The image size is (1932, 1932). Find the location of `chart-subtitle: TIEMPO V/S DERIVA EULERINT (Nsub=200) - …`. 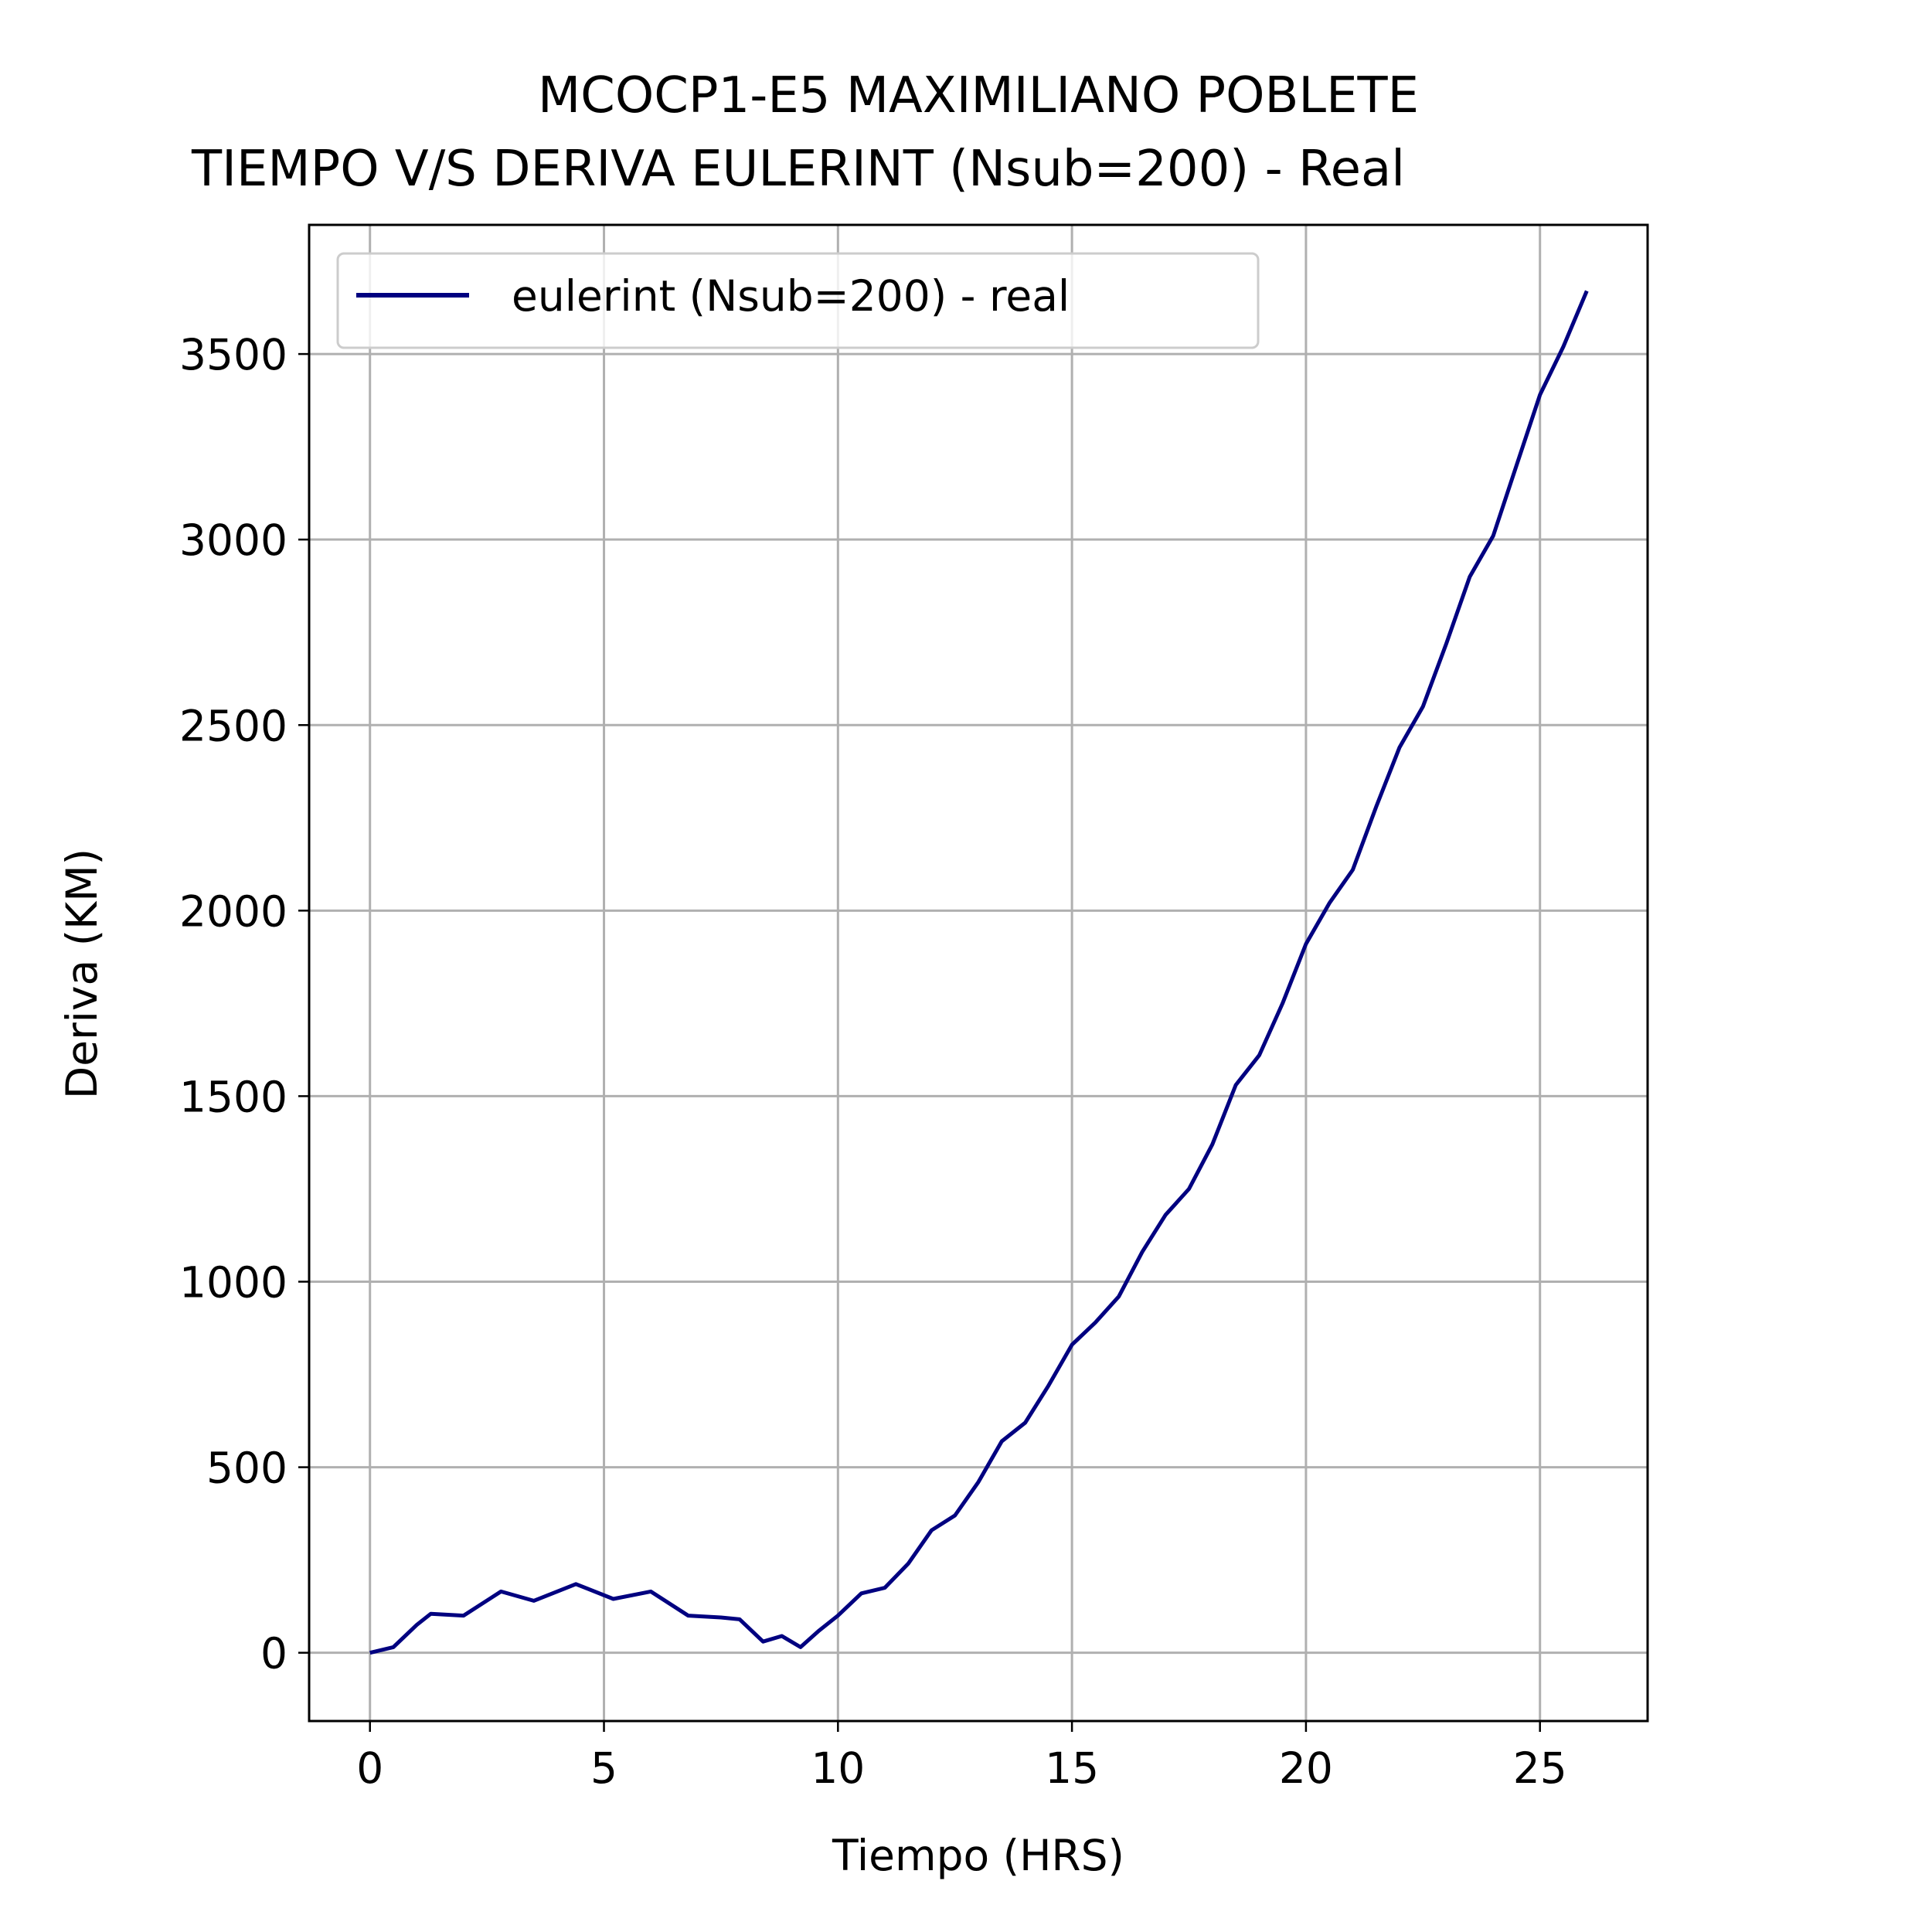

chart-subtitle: TIEMPO V/S DERIVA EULERINT (Nsub=200) - … is located at coordinates (798, 169).